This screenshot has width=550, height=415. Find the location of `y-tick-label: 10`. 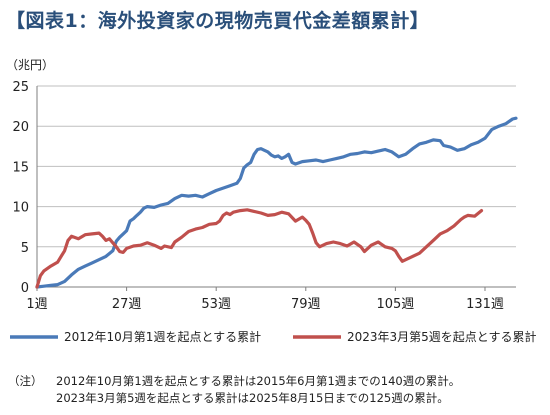

y-tick-label: 10 is located at coordinates (20, 208).